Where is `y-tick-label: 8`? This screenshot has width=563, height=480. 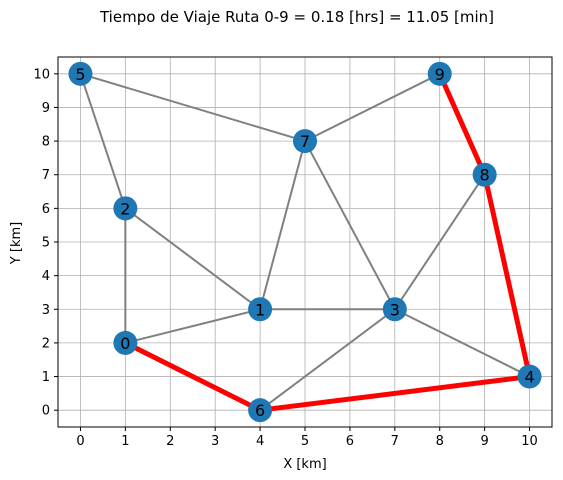
y-tick-label: 8 is located at coordinates (46, 142).